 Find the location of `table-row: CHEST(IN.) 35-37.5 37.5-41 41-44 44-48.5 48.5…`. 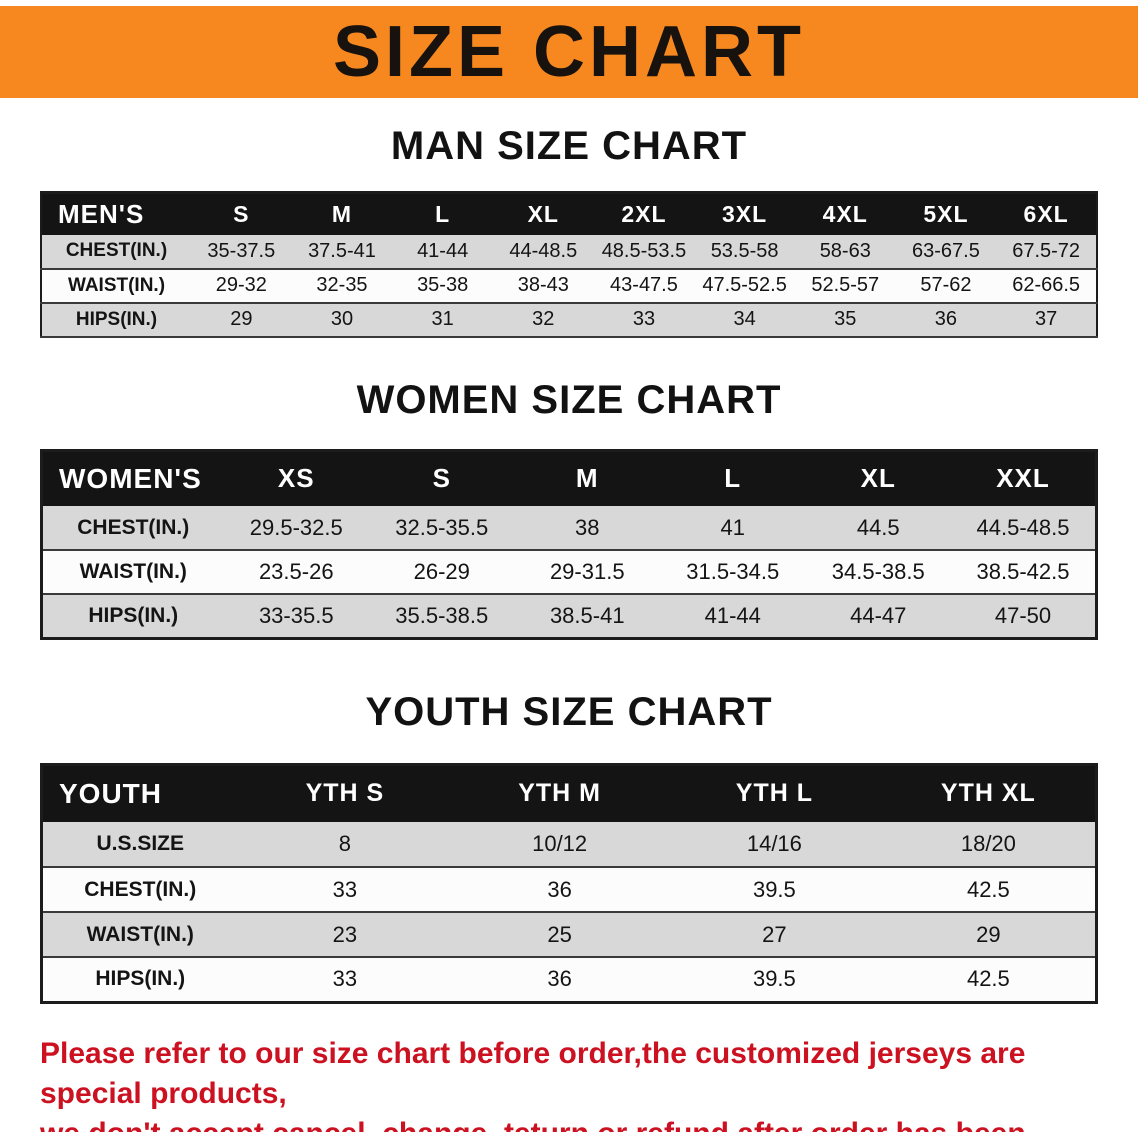

table-row: CHEST(IN.) 35-37.5 37.5-41 41-44 44-48.5 48.5… is located at coordinates (569, 252).